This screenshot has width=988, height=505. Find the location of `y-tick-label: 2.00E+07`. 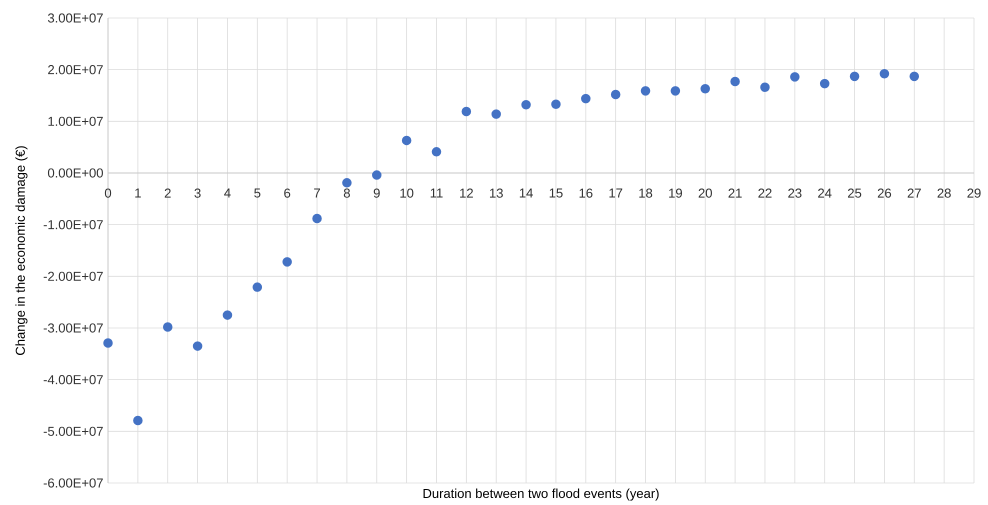

y-tick-label: 2.00E+07 is located at coordinates (75, 69).